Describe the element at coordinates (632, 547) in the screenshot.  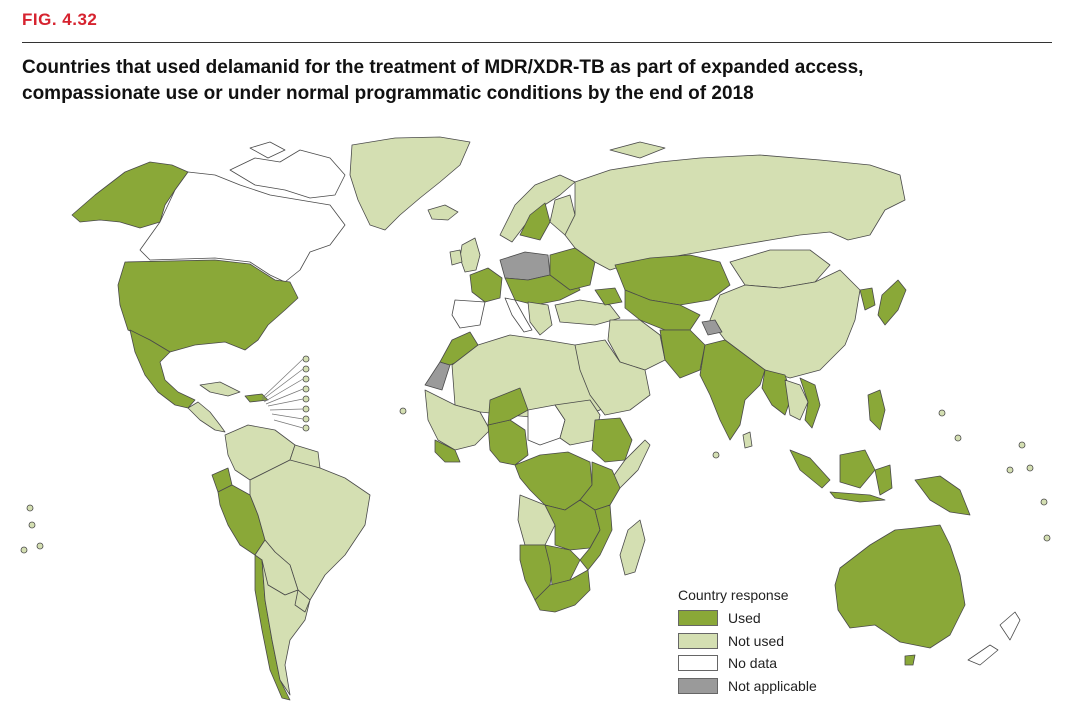
I see `country-madagascar` at that location.